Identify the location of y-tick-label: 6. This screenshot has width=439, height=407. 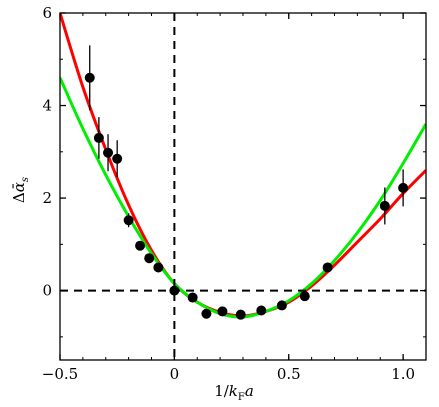
(47, 13).